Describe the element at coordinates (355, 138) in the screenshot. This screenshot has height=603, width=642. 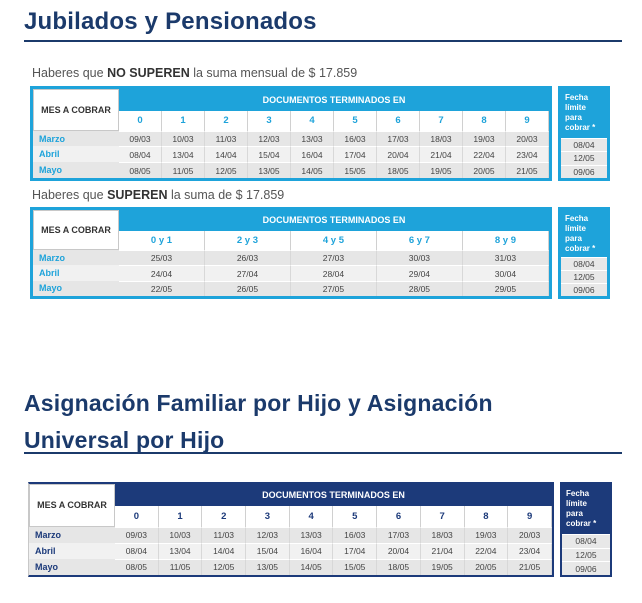
I see `date-cell: 16/03` at that location.